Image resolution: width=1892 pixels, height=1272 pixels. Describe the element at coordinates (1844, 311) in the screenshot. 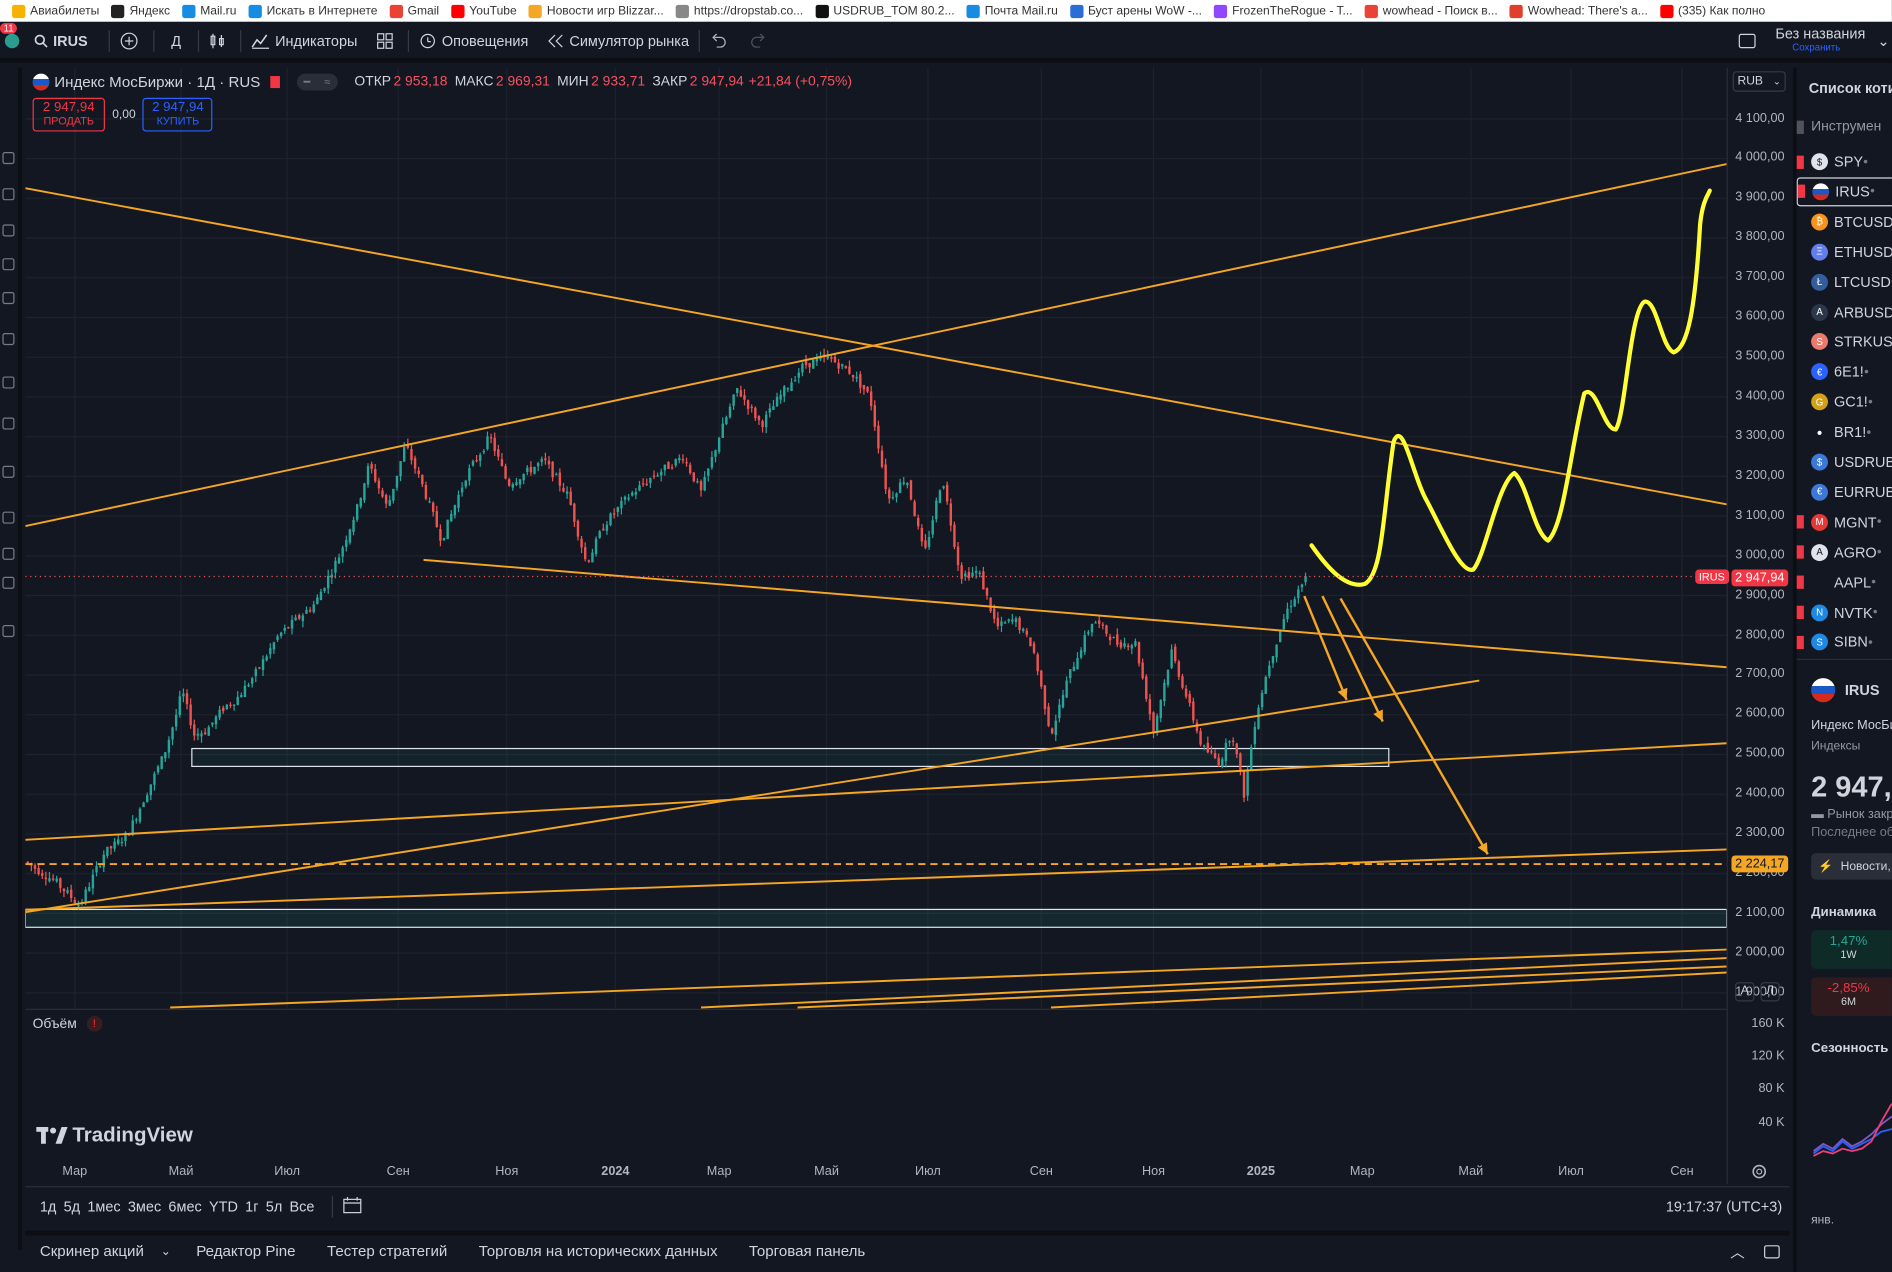

I see `watchlist-row: AARBUSDT ●` at that location.